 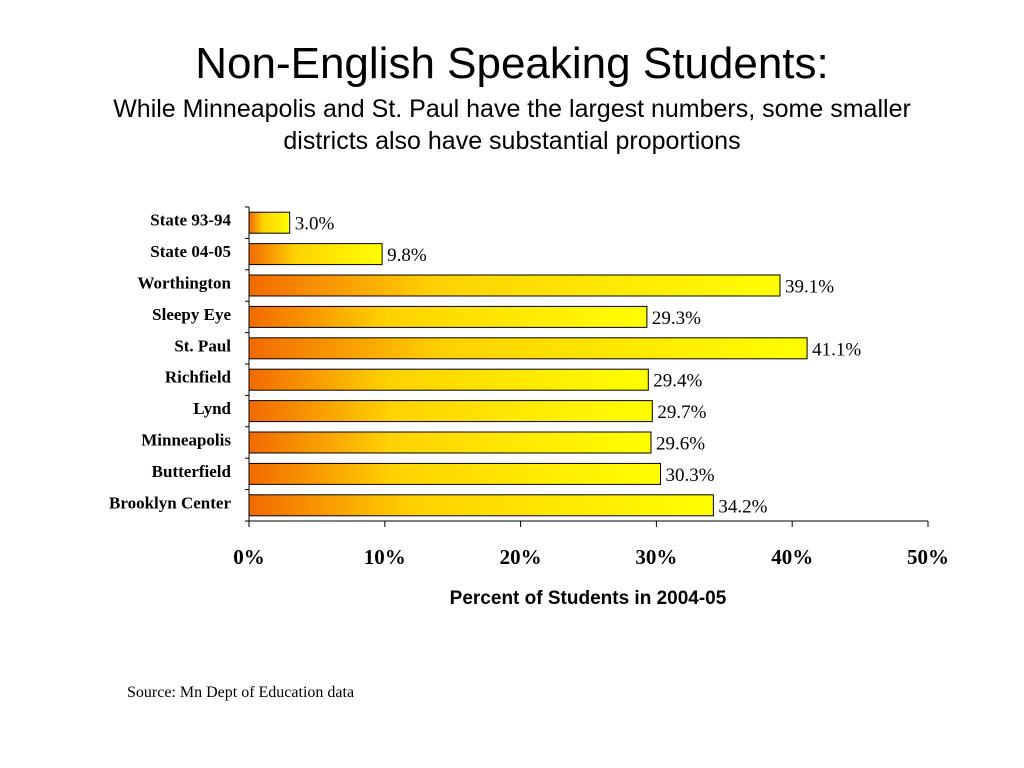 What do you see at coordinates (689, 475) in the screenshot?
I see `data-label: 30.3%` at bounding box center [689, 475].